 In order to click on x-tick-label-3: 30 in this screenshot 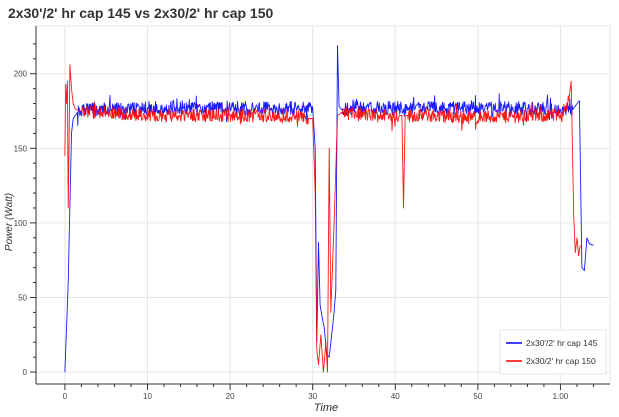, I will do `click(312, 396)`.